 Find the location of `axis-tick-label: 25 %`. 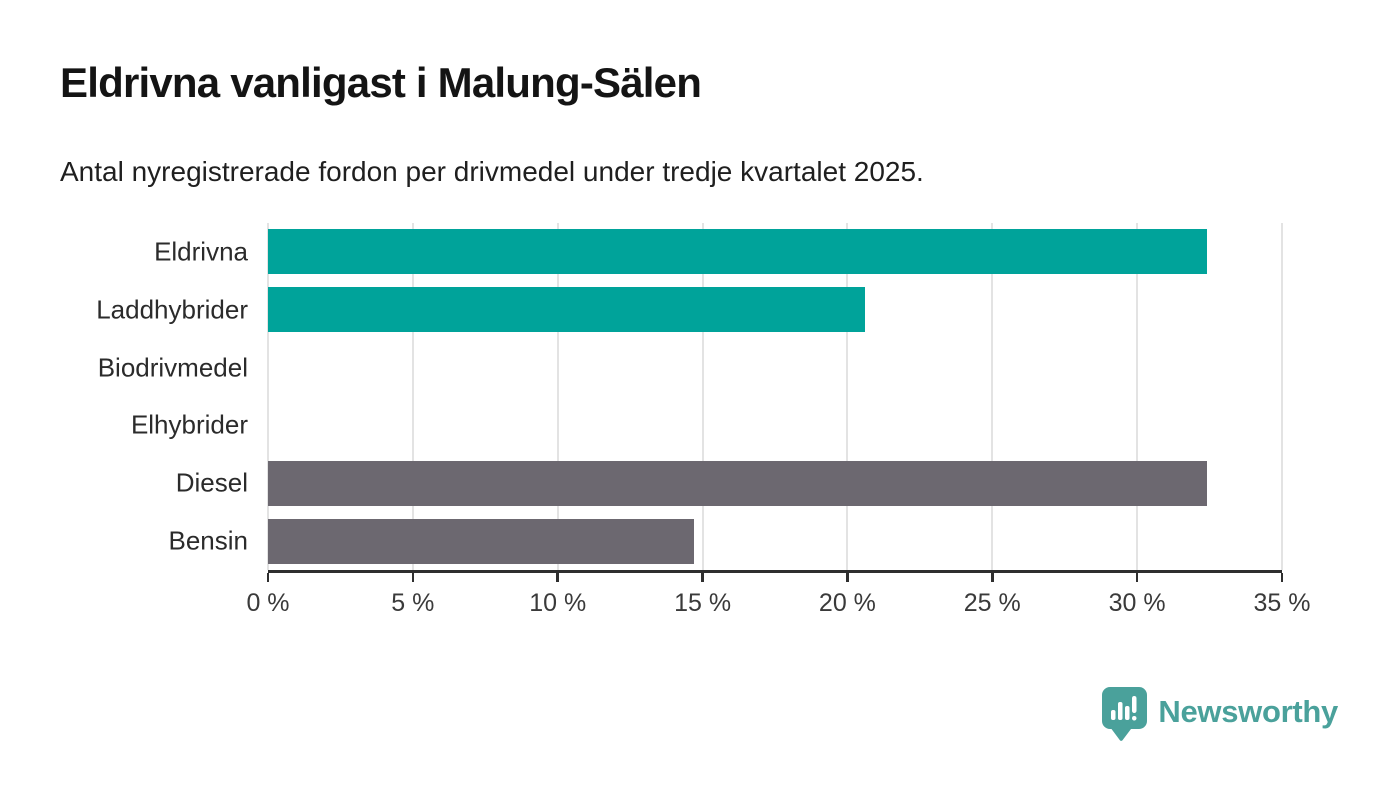

axis-tick-label: 25 % is located at coordinates (992, 603).